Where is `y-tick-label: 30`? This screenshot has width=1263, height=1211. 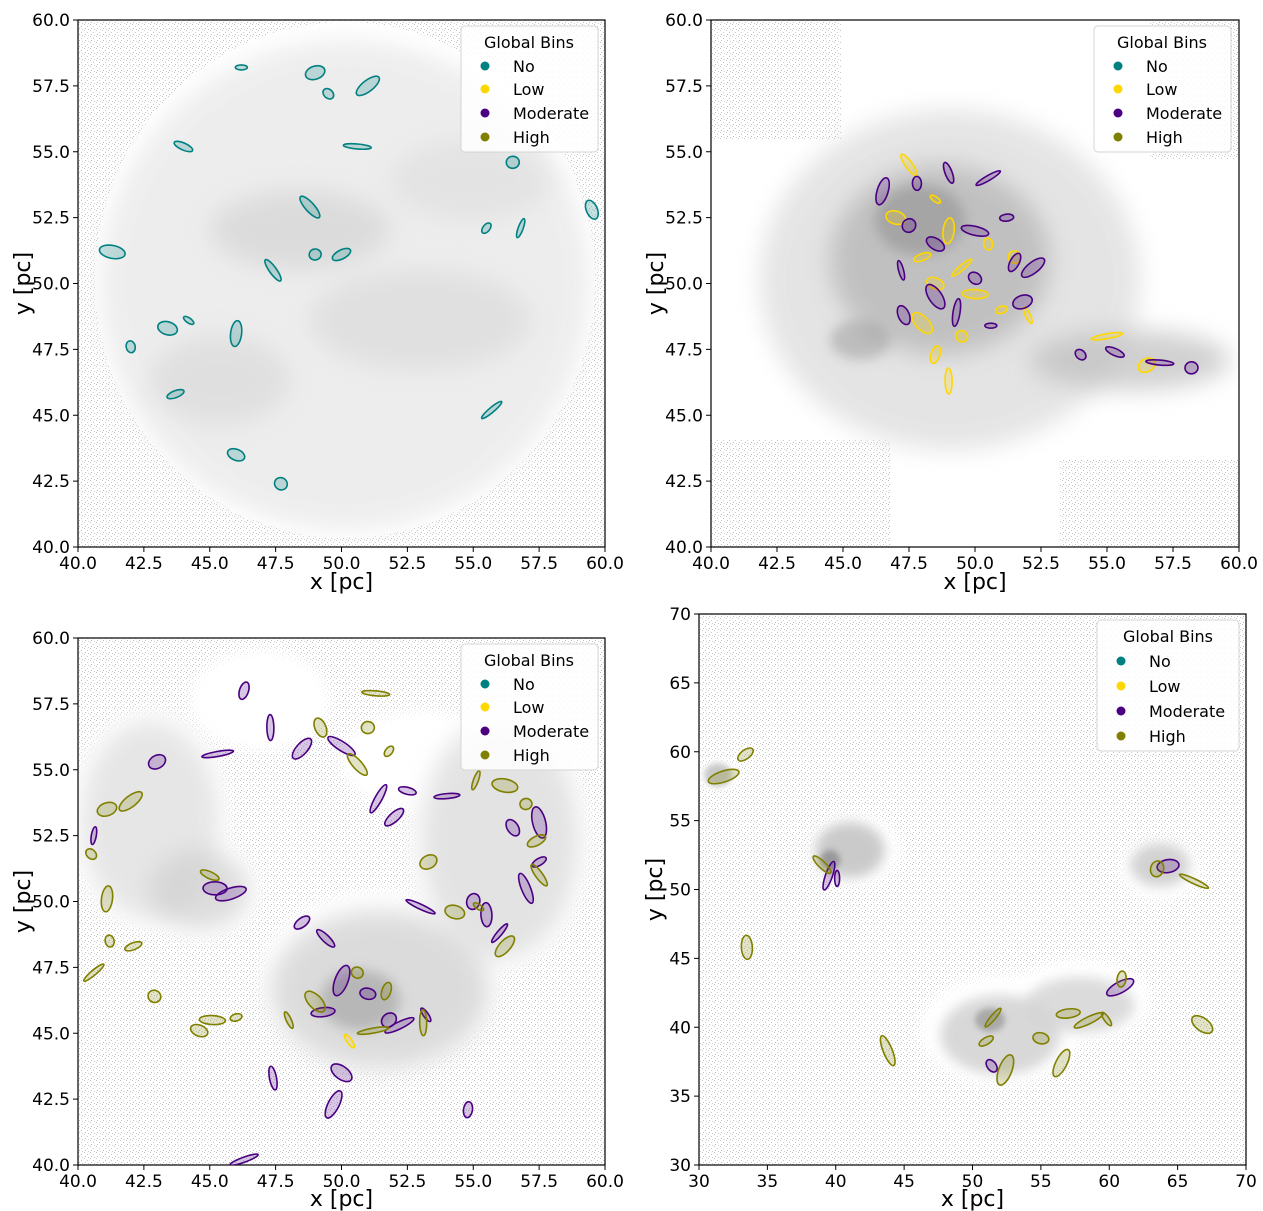 y-tick-label: 30 is located at coordinates (680, 1166).